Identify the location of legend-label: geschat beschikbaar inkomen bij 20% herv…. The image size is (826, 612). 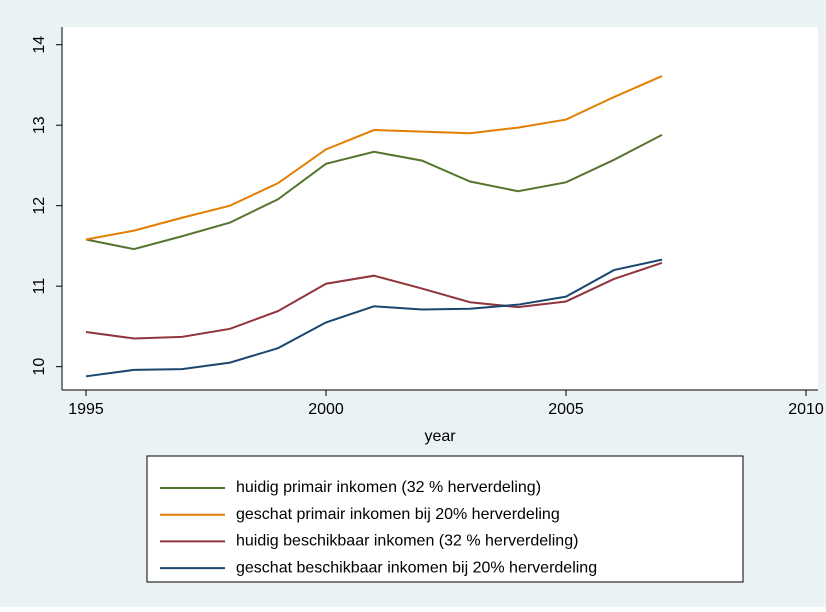
(416, 567).